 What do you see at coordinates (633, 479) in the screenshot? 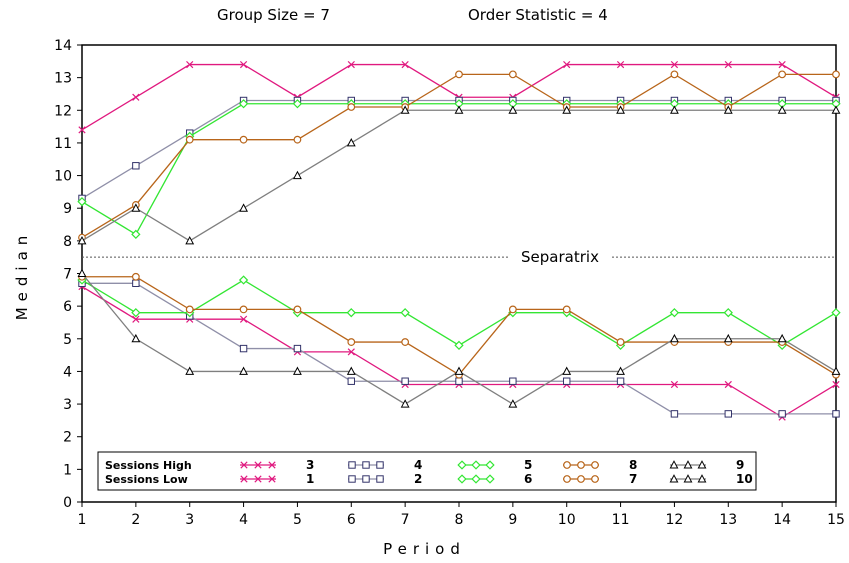
I see `legend-entry-label: 7` at bounding box center [633, 479].